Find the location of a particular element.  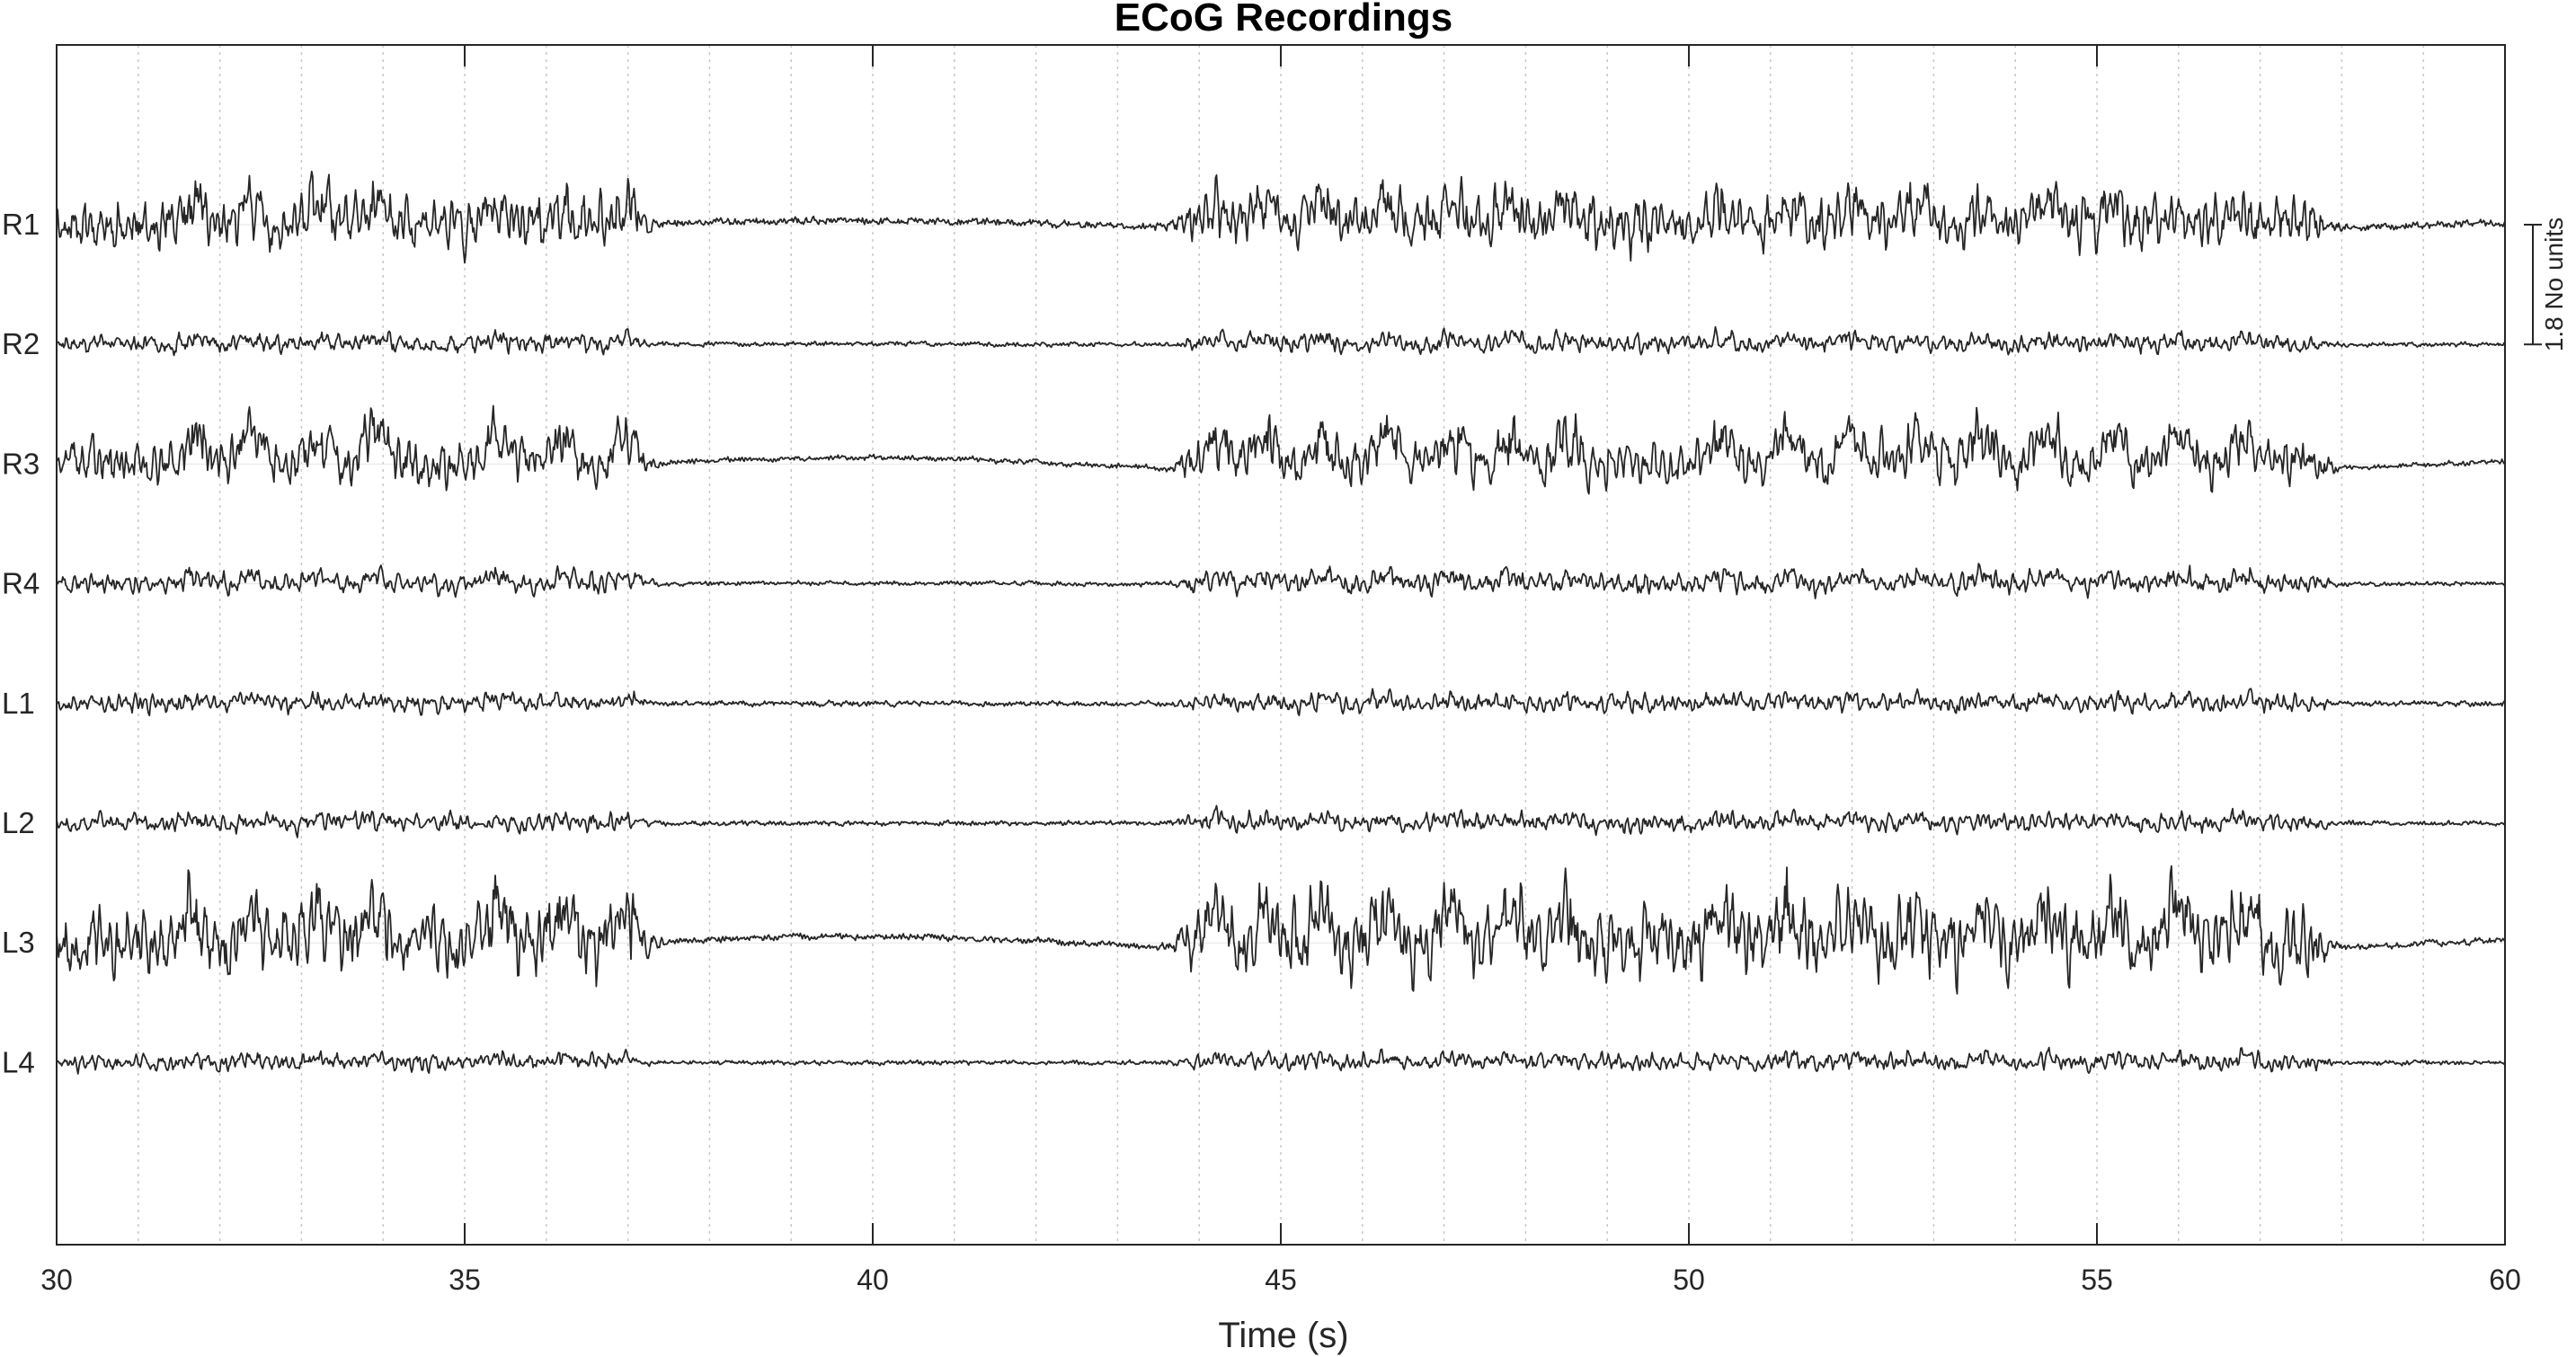

trace-r1 is located at coordinates (1281, 217).